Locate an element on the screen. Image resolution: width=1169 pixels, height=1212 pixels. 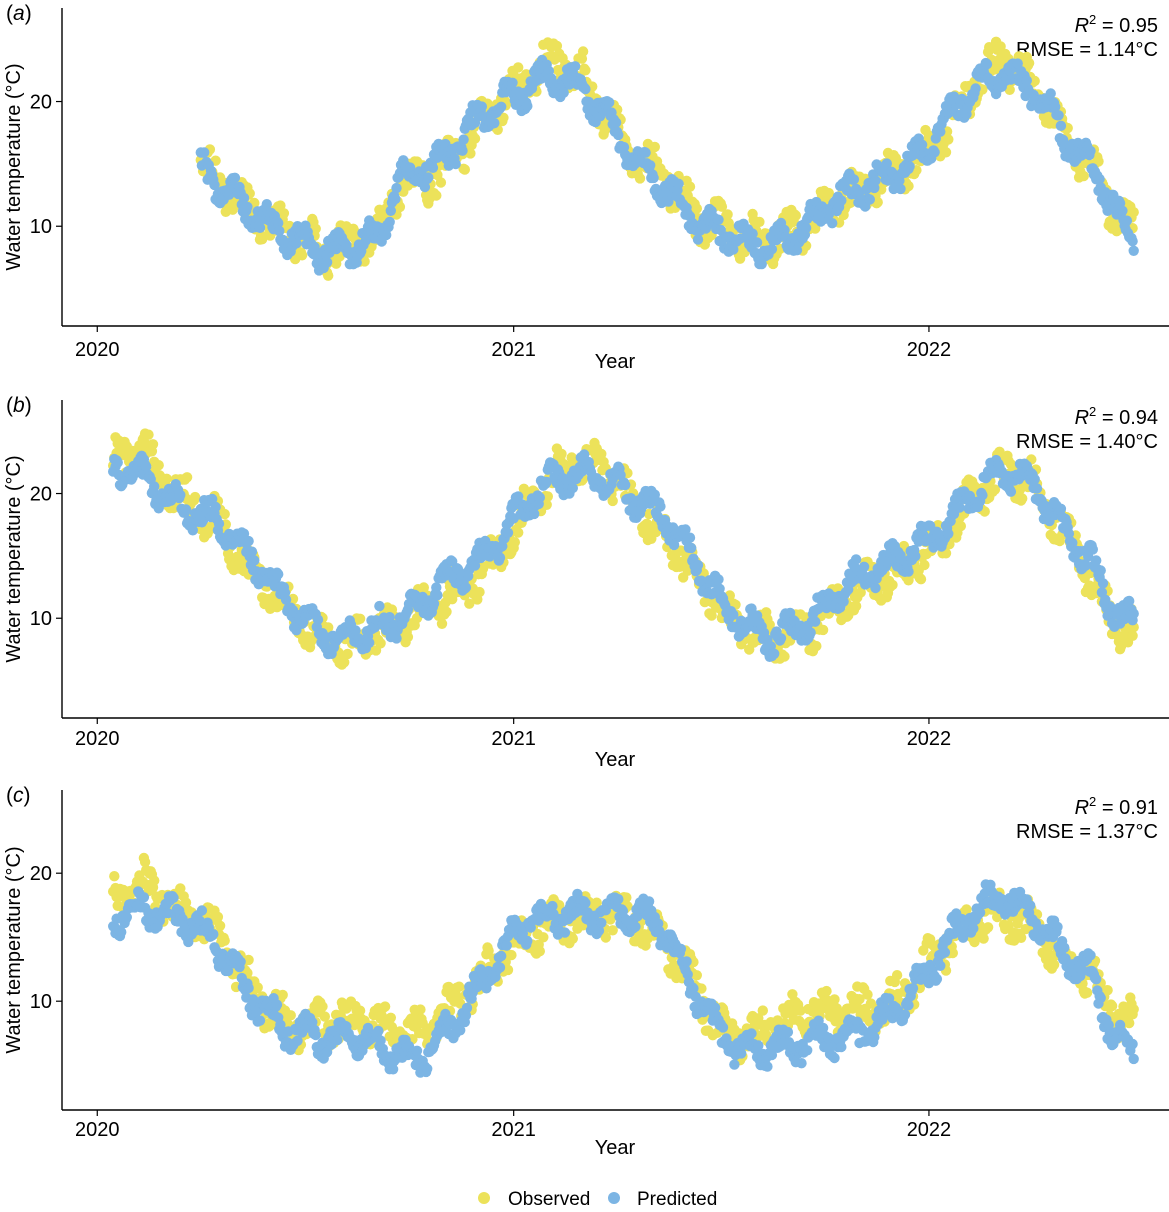
rmse-label: RMSE = 1.14°C is located at coordinates (1087, 50).